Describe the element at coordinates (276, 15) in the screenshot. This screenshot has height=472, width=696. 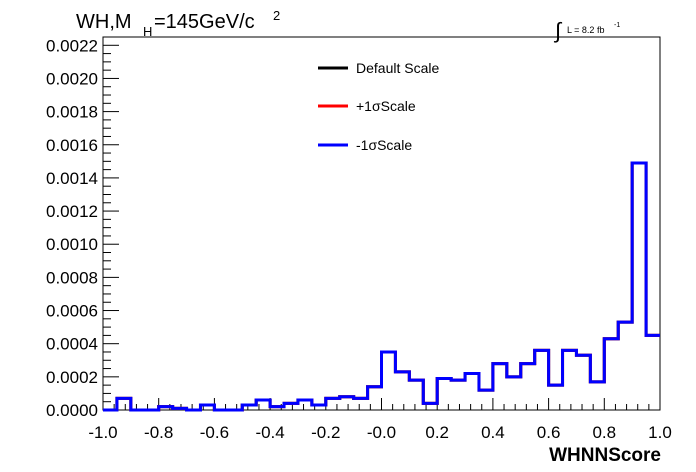
I see `chart-title-superscript: 2` at that location.